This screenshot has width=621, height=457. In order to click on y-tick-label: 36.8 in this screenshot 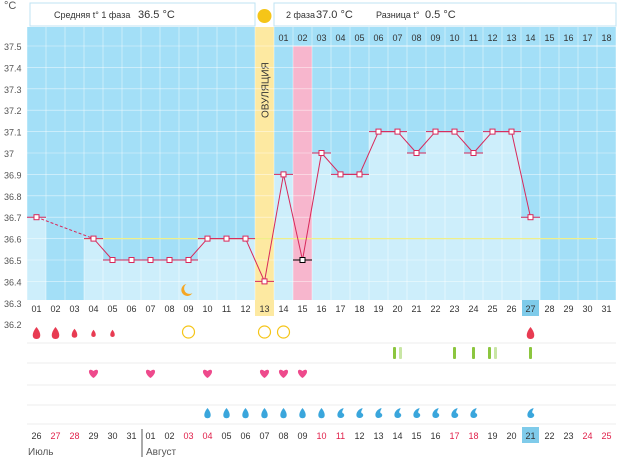, I will do `click(13, 197)`.